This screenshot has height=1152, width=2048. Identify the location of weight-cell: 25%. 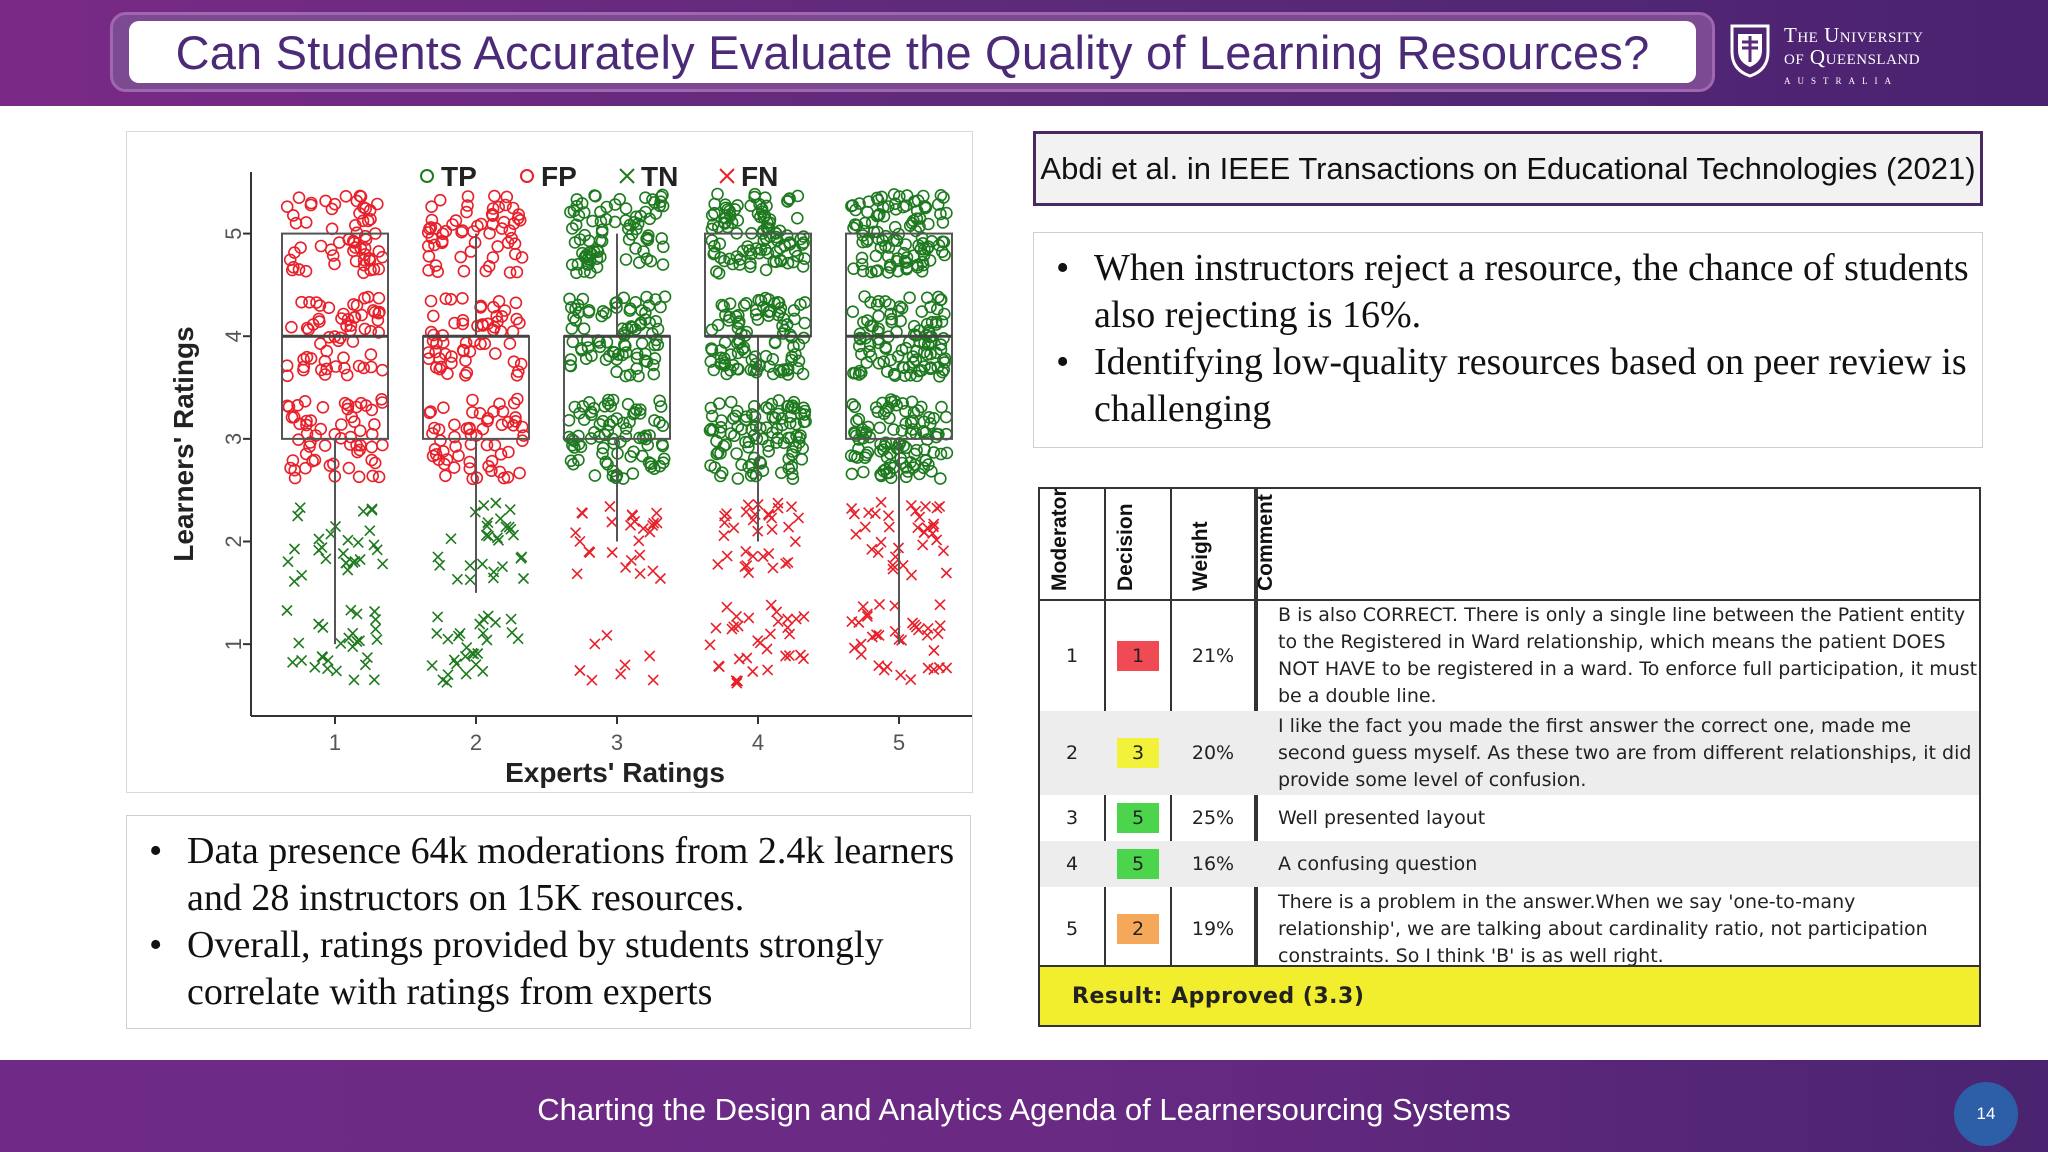
(1213, 818).